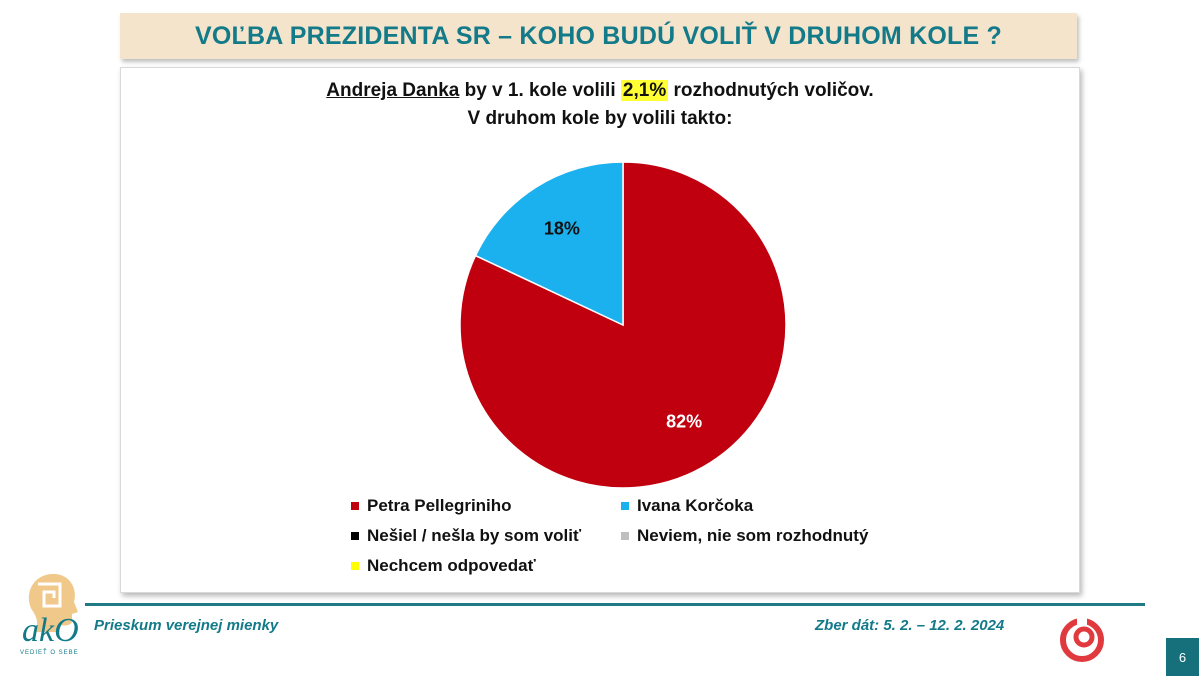  Describe the element at coordinates (53, 602) in the screenshot. I see `ako-logo-icon` at that location.